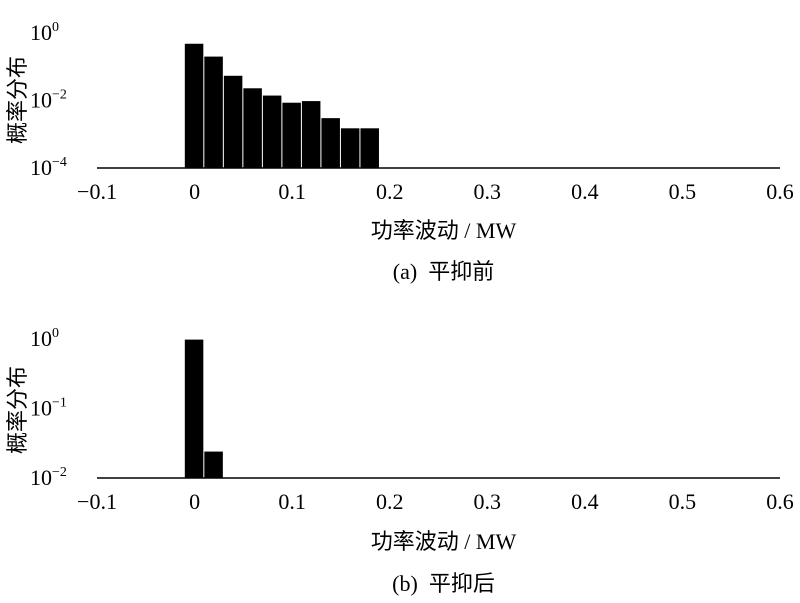 This screenshot has height=603, width=800. I want to click on chart-caption: (b) 平抑后, so click(443, 583).